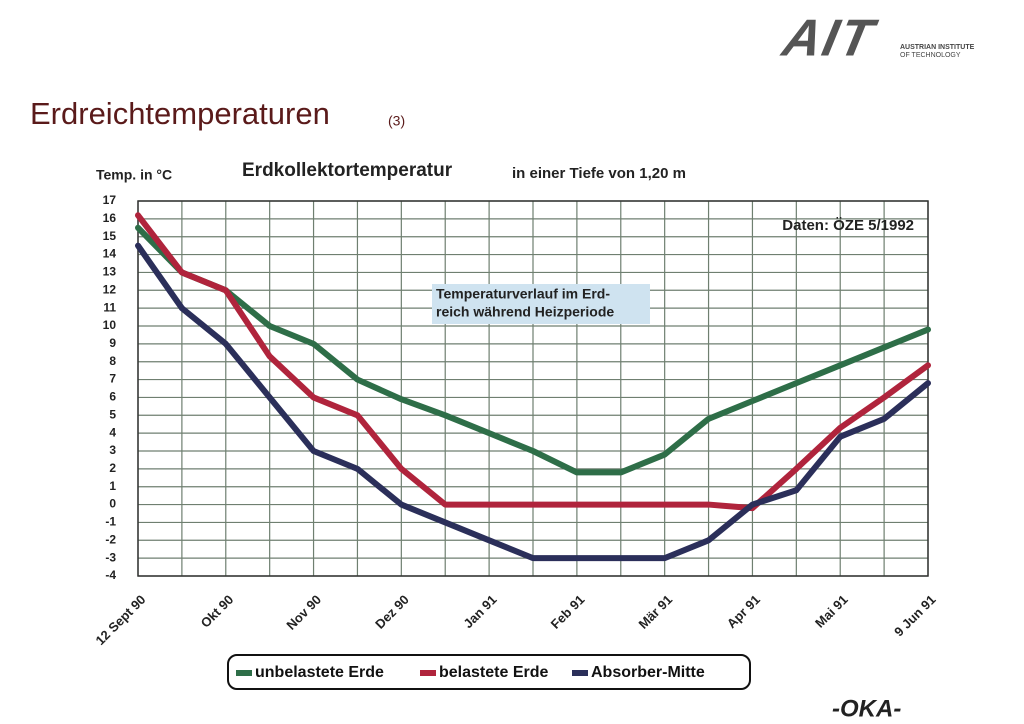 This screenshot has width=1024, height=724. What do you see at coordinates (110, 236) in the screenshot?
I see `y-tick-label: 15` at bounding box center [110, 236].